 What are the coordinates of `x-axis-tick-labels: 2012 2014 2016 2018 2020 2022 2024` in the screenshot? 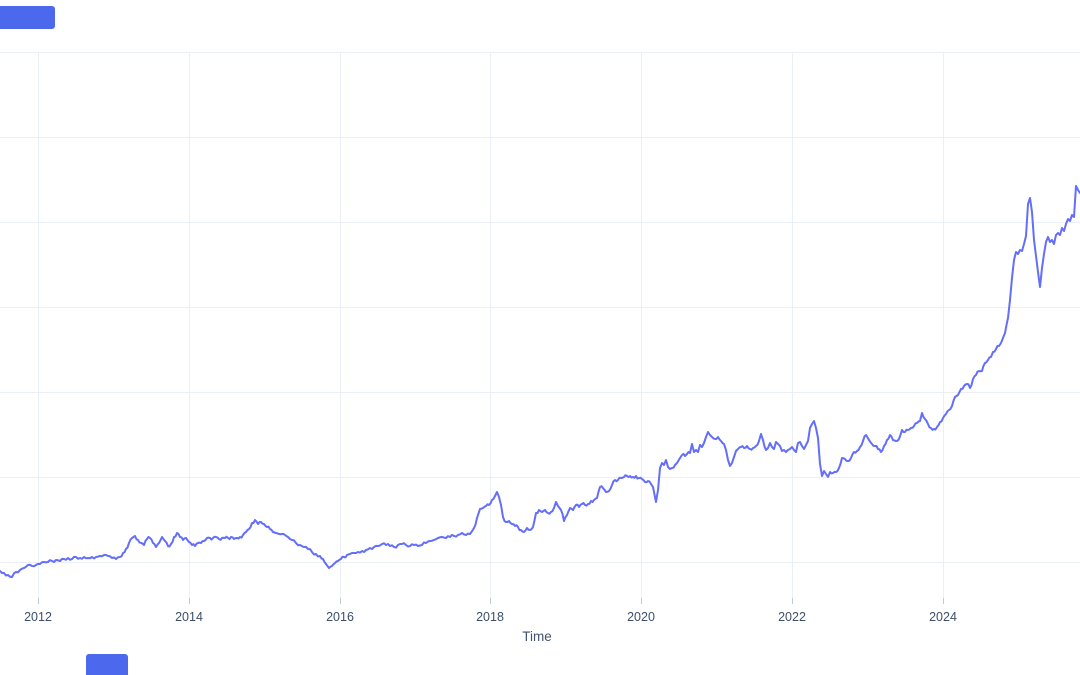 It's located at (490, 617).